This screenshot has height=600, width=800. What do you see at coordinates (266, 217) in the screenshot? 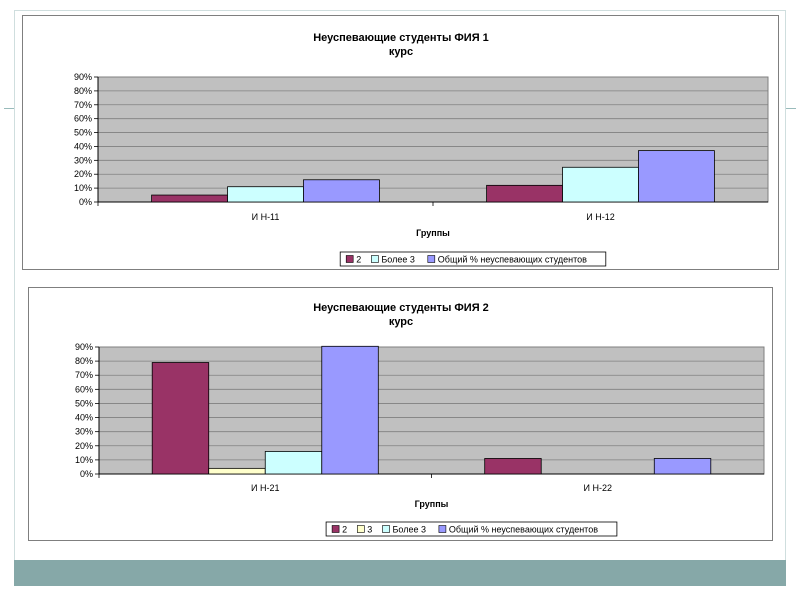
I see `x-category-label: И Н-11` at bounding box center [266, 217].